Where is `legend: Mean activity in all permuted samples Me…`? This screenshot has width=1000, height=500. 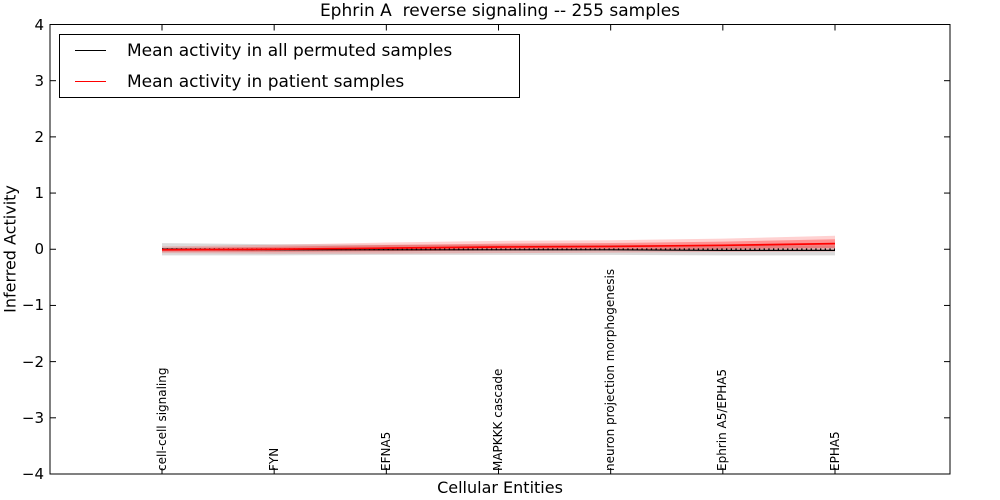
legend: Mean activity in all permuted samples Me… is located at coordinates (289, 66).